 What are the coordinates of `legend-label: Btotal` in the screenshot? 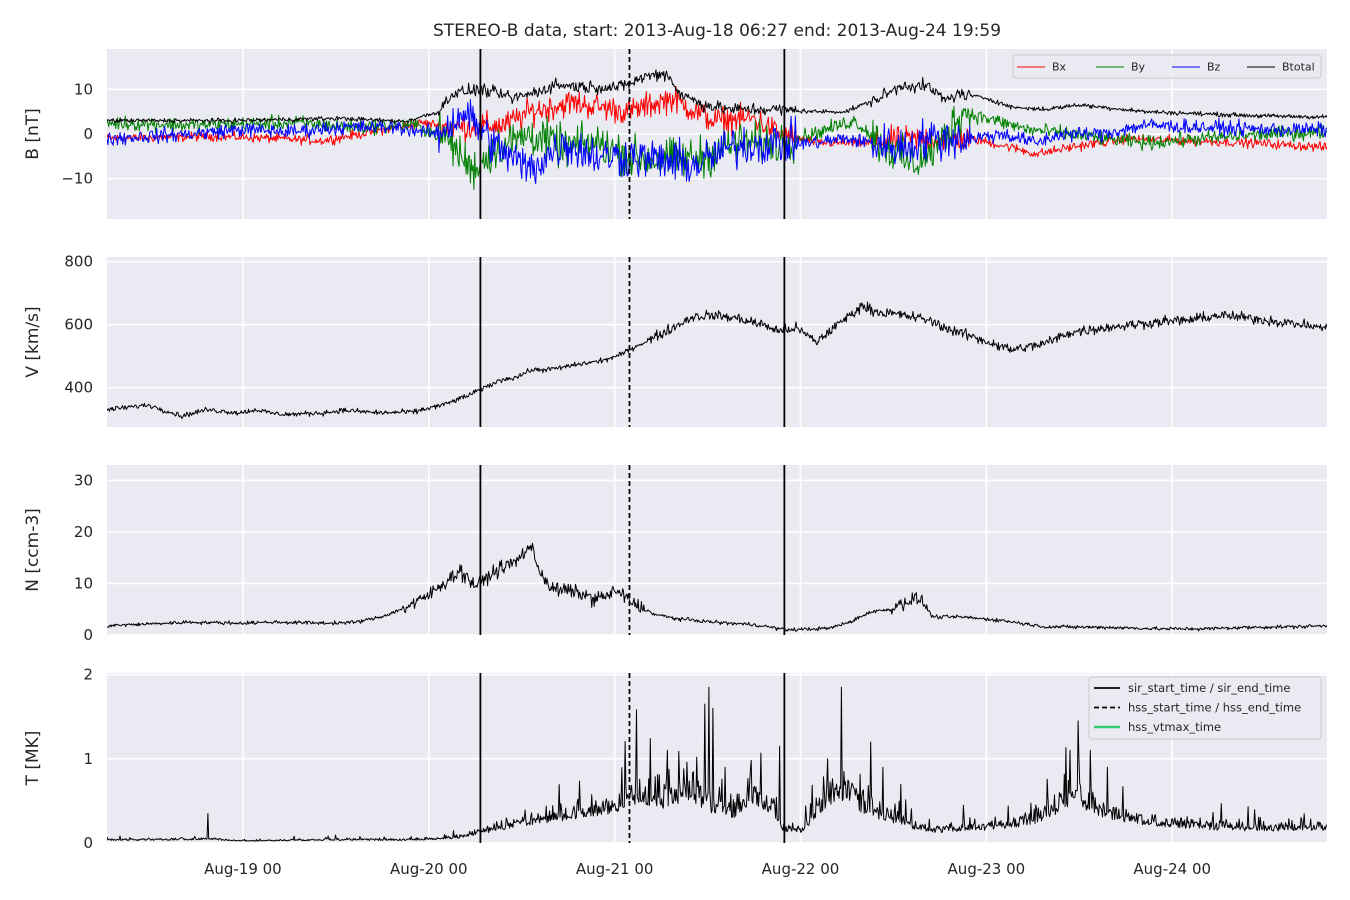 It's located at (1298, 67).